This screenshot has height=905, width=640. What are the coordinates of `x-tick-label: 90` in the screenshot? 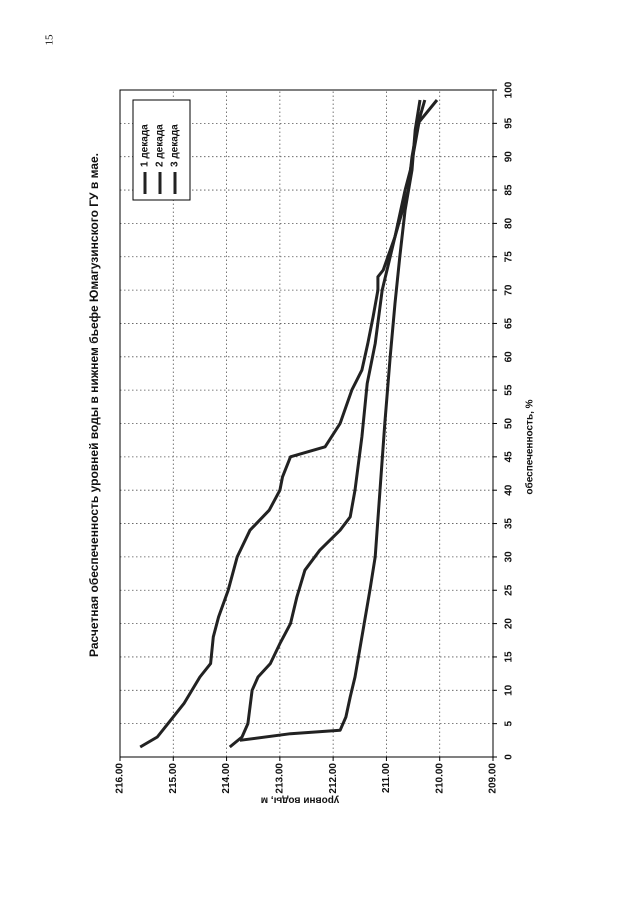 It's located at (509, 157).